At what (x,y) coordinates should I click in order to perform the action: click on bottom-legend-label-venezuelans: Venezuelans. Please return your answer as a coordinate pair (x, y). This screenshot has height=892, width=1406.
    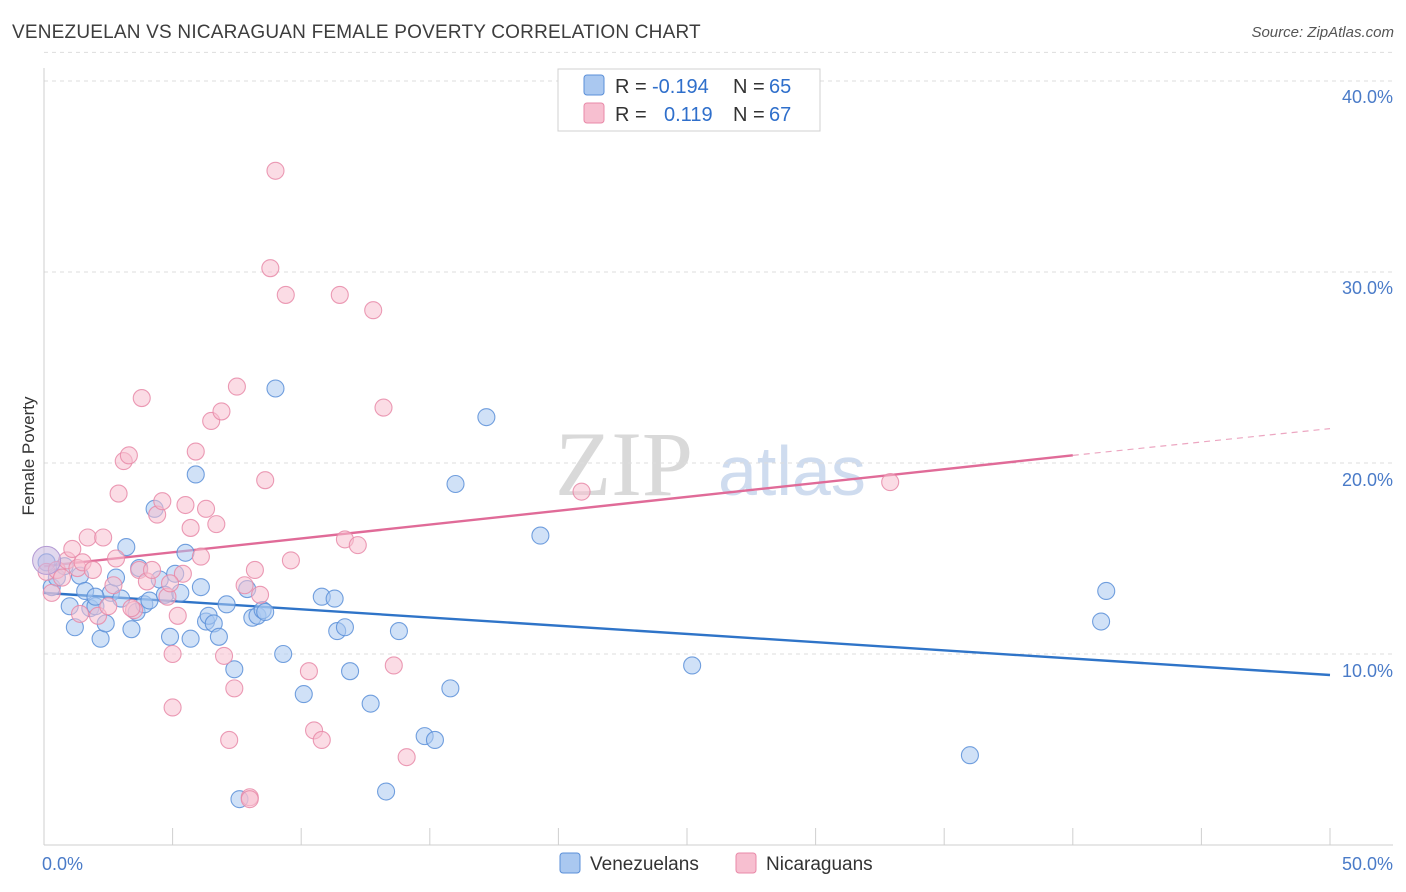
    Looking at the image, I should click on (644, 864).